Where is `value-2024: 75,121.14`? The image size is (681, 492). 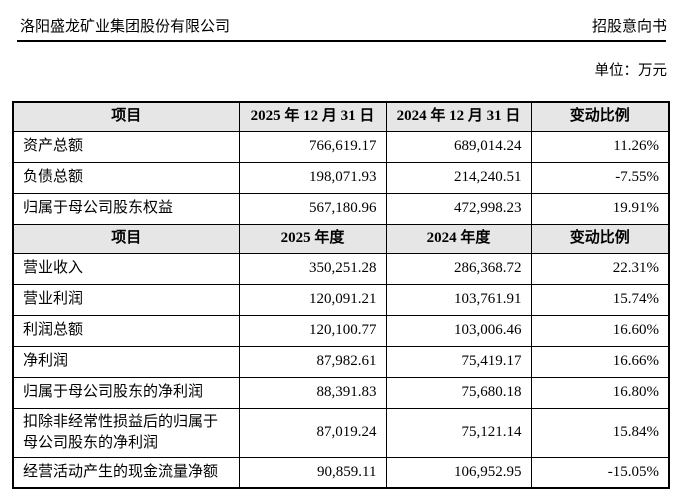 value-2024: 75,121.14 is located at coordinates (458, 432).